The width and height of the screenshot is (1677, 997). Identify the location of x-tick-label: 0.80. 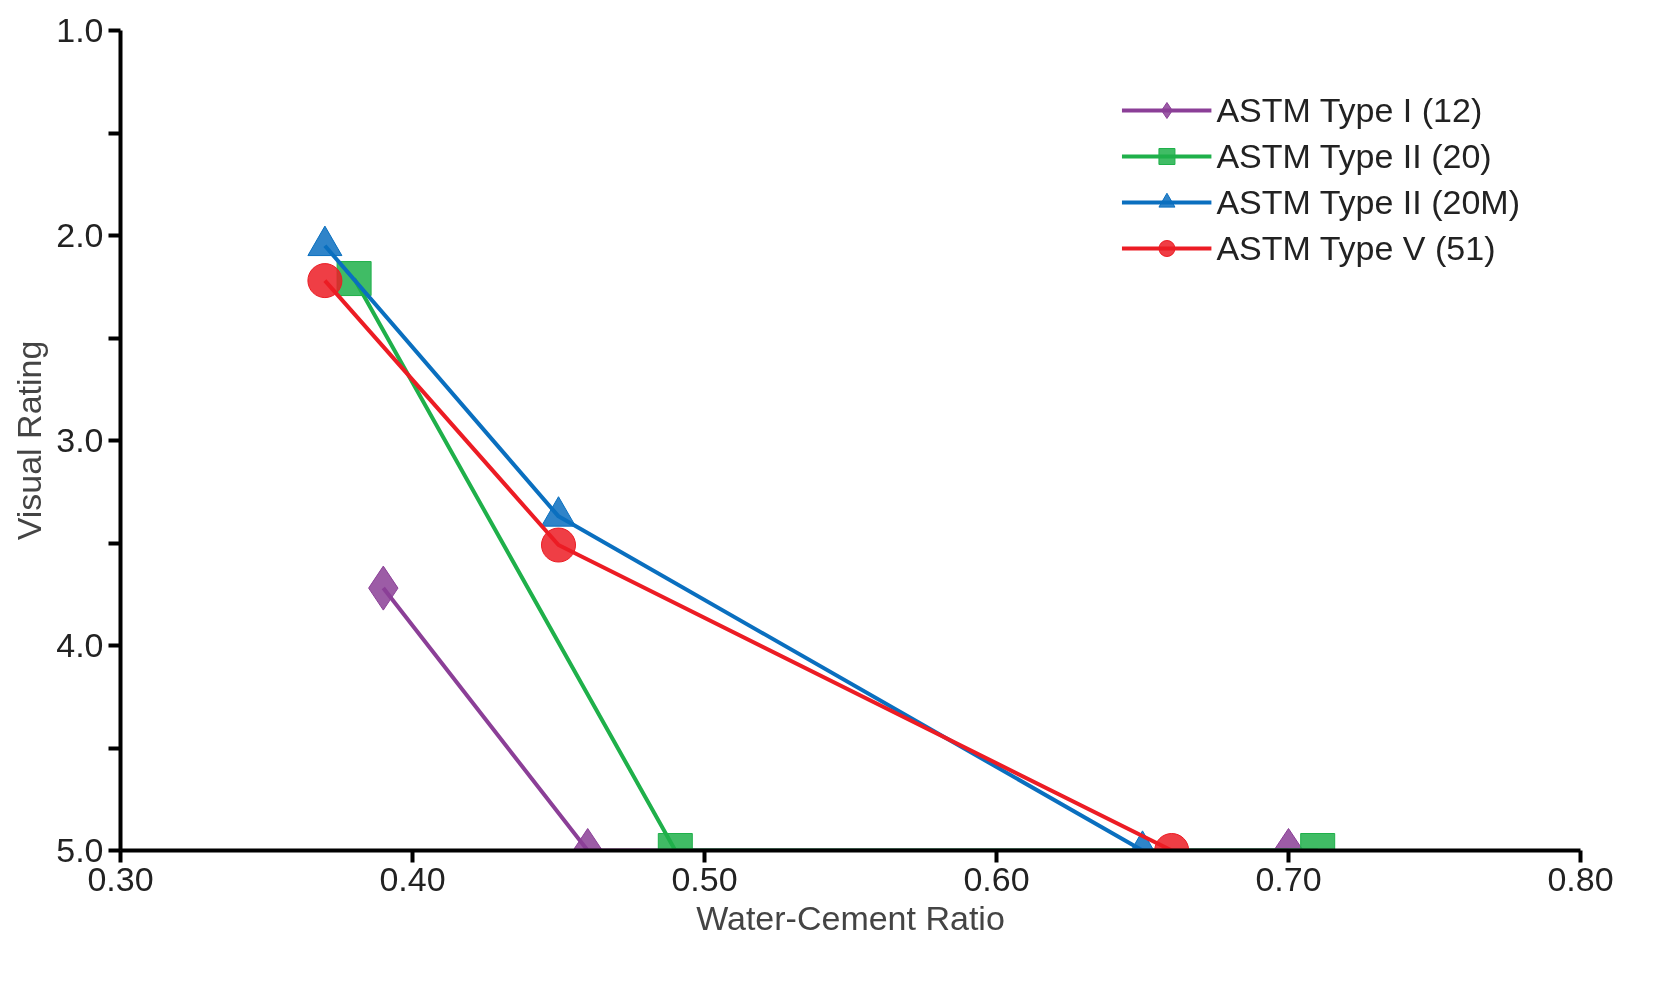
(1580, 878).